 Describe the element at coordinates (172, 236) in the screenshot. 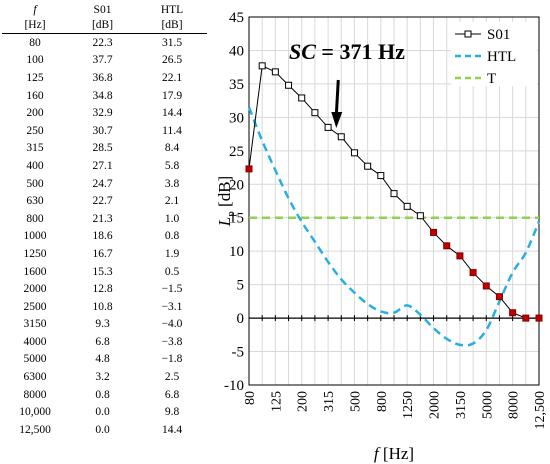

I see `cell-htl: 0.8` at that location.